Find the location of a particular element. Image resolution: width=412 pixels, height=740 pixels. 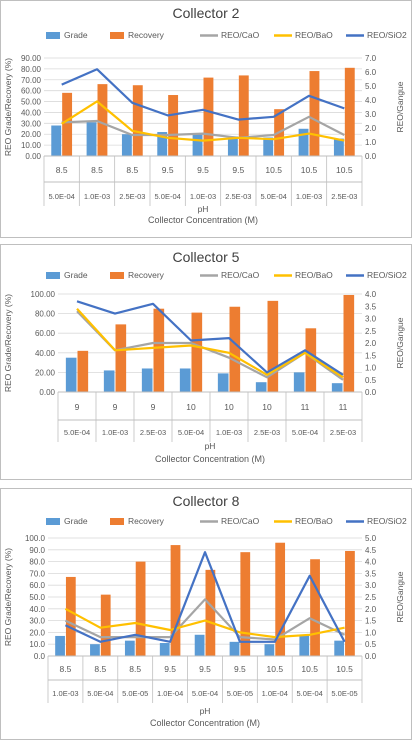

line-reo-bao is located at coordinates (204, 623).